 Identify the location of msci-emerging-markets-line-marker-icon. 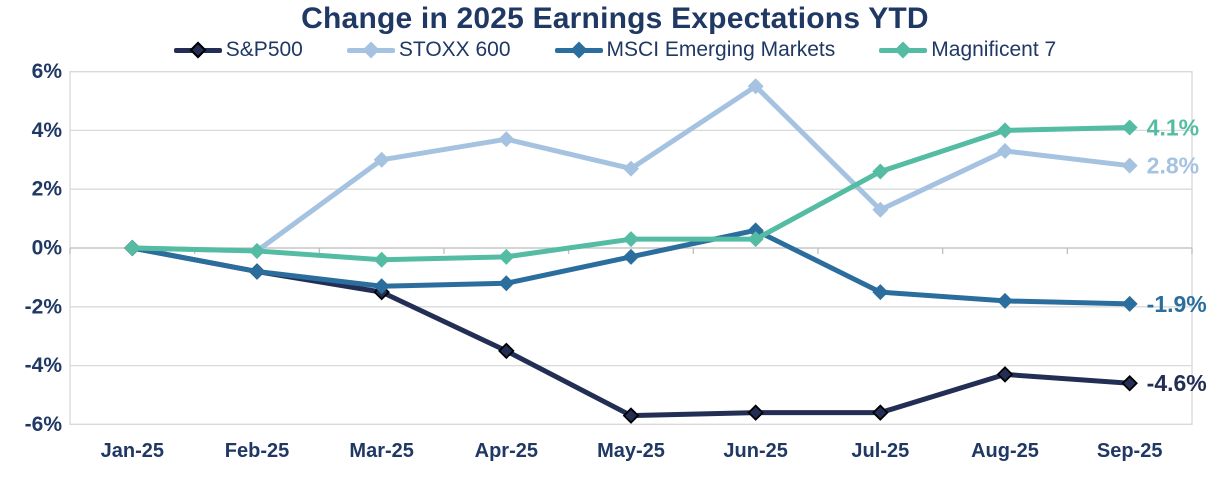
(578, 50).